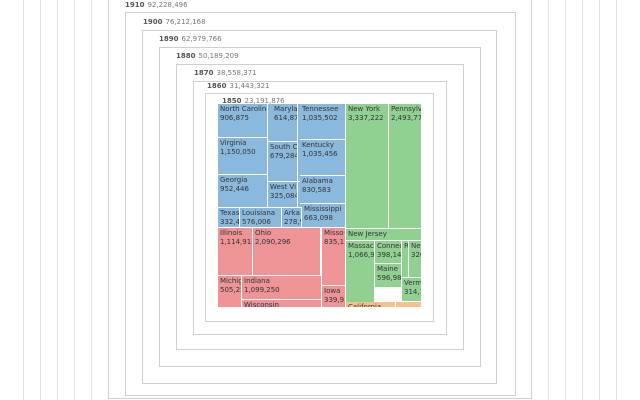  I want to click on state-population: 906,875, so click(234, 118).